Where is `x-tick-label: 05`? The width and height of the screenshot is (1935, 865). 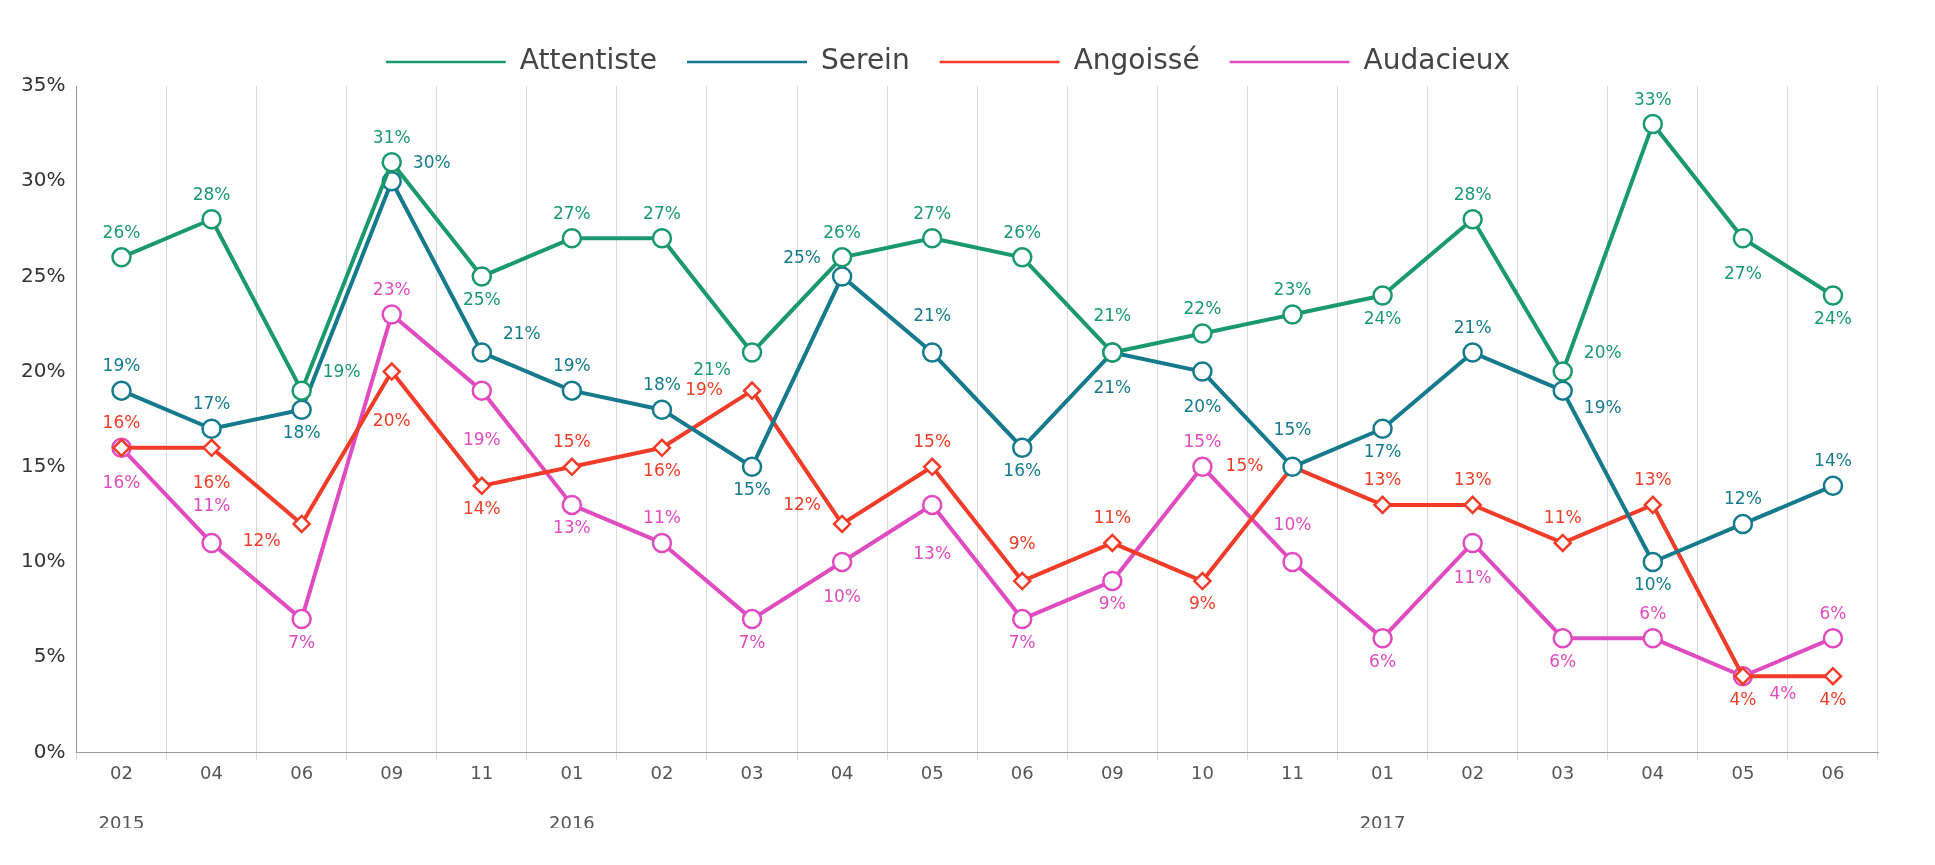 x-tick-label: 05 is located at coordinates (932, 772).